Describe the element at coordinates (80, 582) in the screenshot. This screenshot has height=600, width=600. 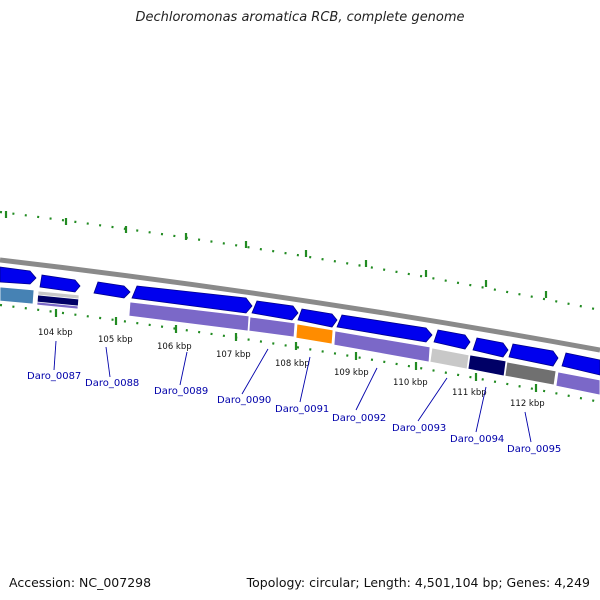
I see `accession-text: Accession: NC_007298` at that location.